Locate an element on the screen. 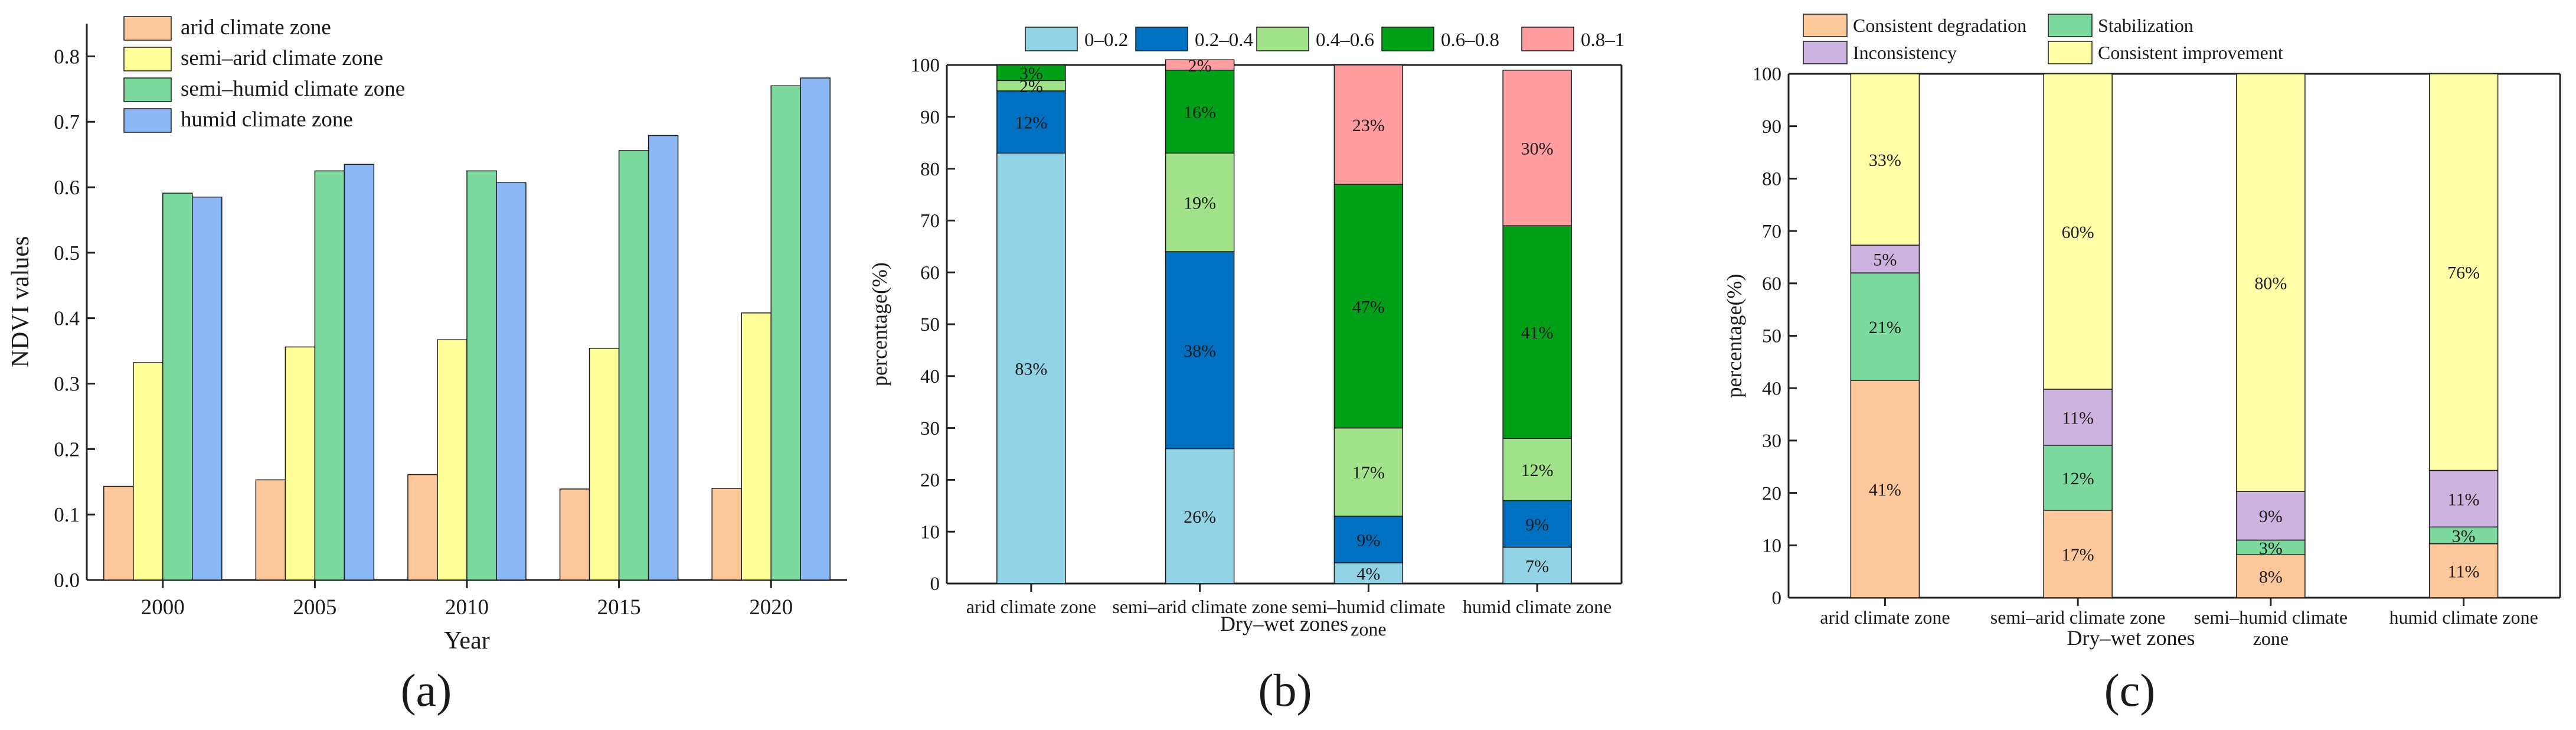 The height and width of the screenshot is (730, 2576). legend-label: humid climate zone is located at coordinates (267, 119).